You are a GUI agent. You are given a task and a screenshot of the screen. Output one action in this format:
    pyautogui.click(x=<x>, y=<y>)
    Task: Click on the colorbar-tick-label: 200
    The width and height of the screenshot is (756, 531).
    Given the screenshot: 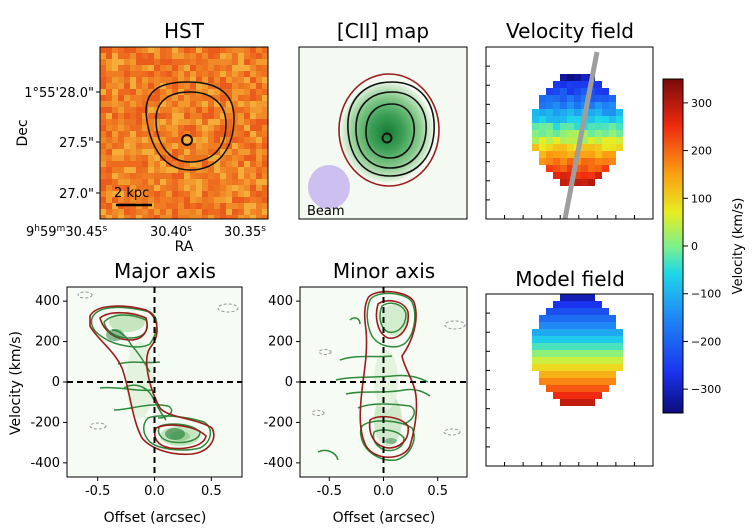 What is the action you would take?
    pyautogui.click(x=701, y=151)
    